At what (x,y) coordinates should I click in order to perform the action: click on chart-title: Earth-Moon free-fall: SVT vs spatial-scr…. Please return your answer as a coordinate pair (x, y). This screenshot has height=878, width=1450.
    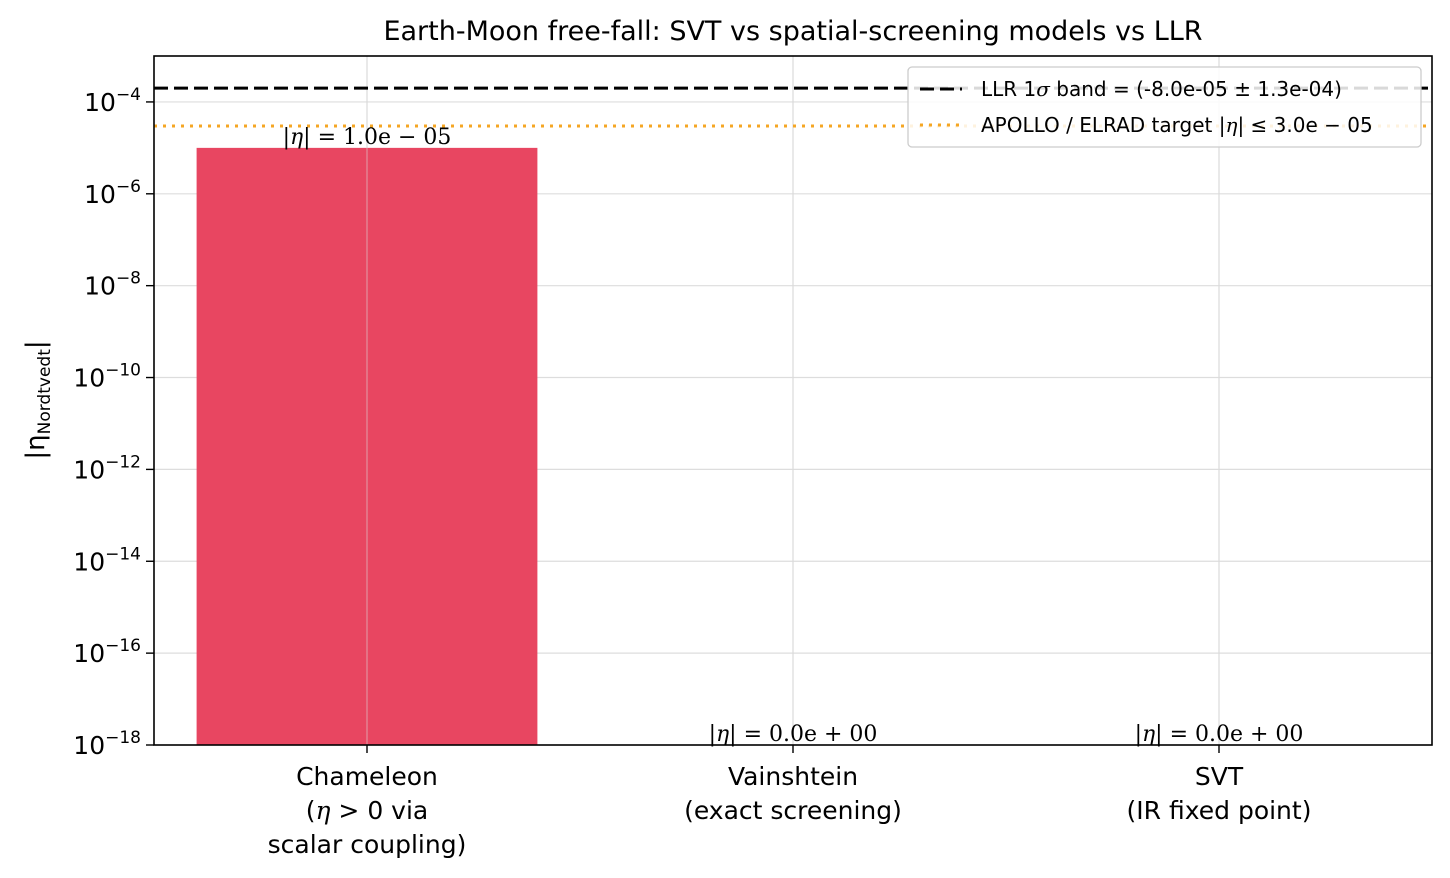
    Looking at the image, I should click on (792, 31).